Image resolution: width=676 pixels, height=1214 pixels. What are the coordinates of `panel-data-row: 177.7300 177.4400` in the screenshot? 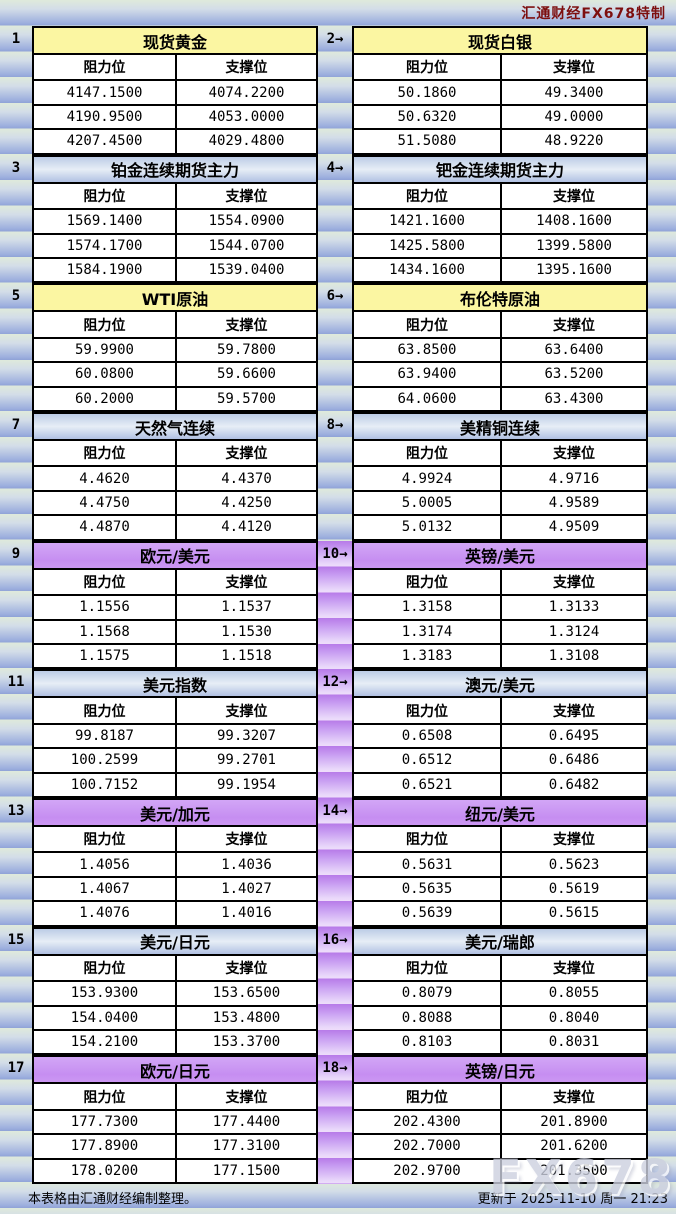 It's located at (175, 1121).